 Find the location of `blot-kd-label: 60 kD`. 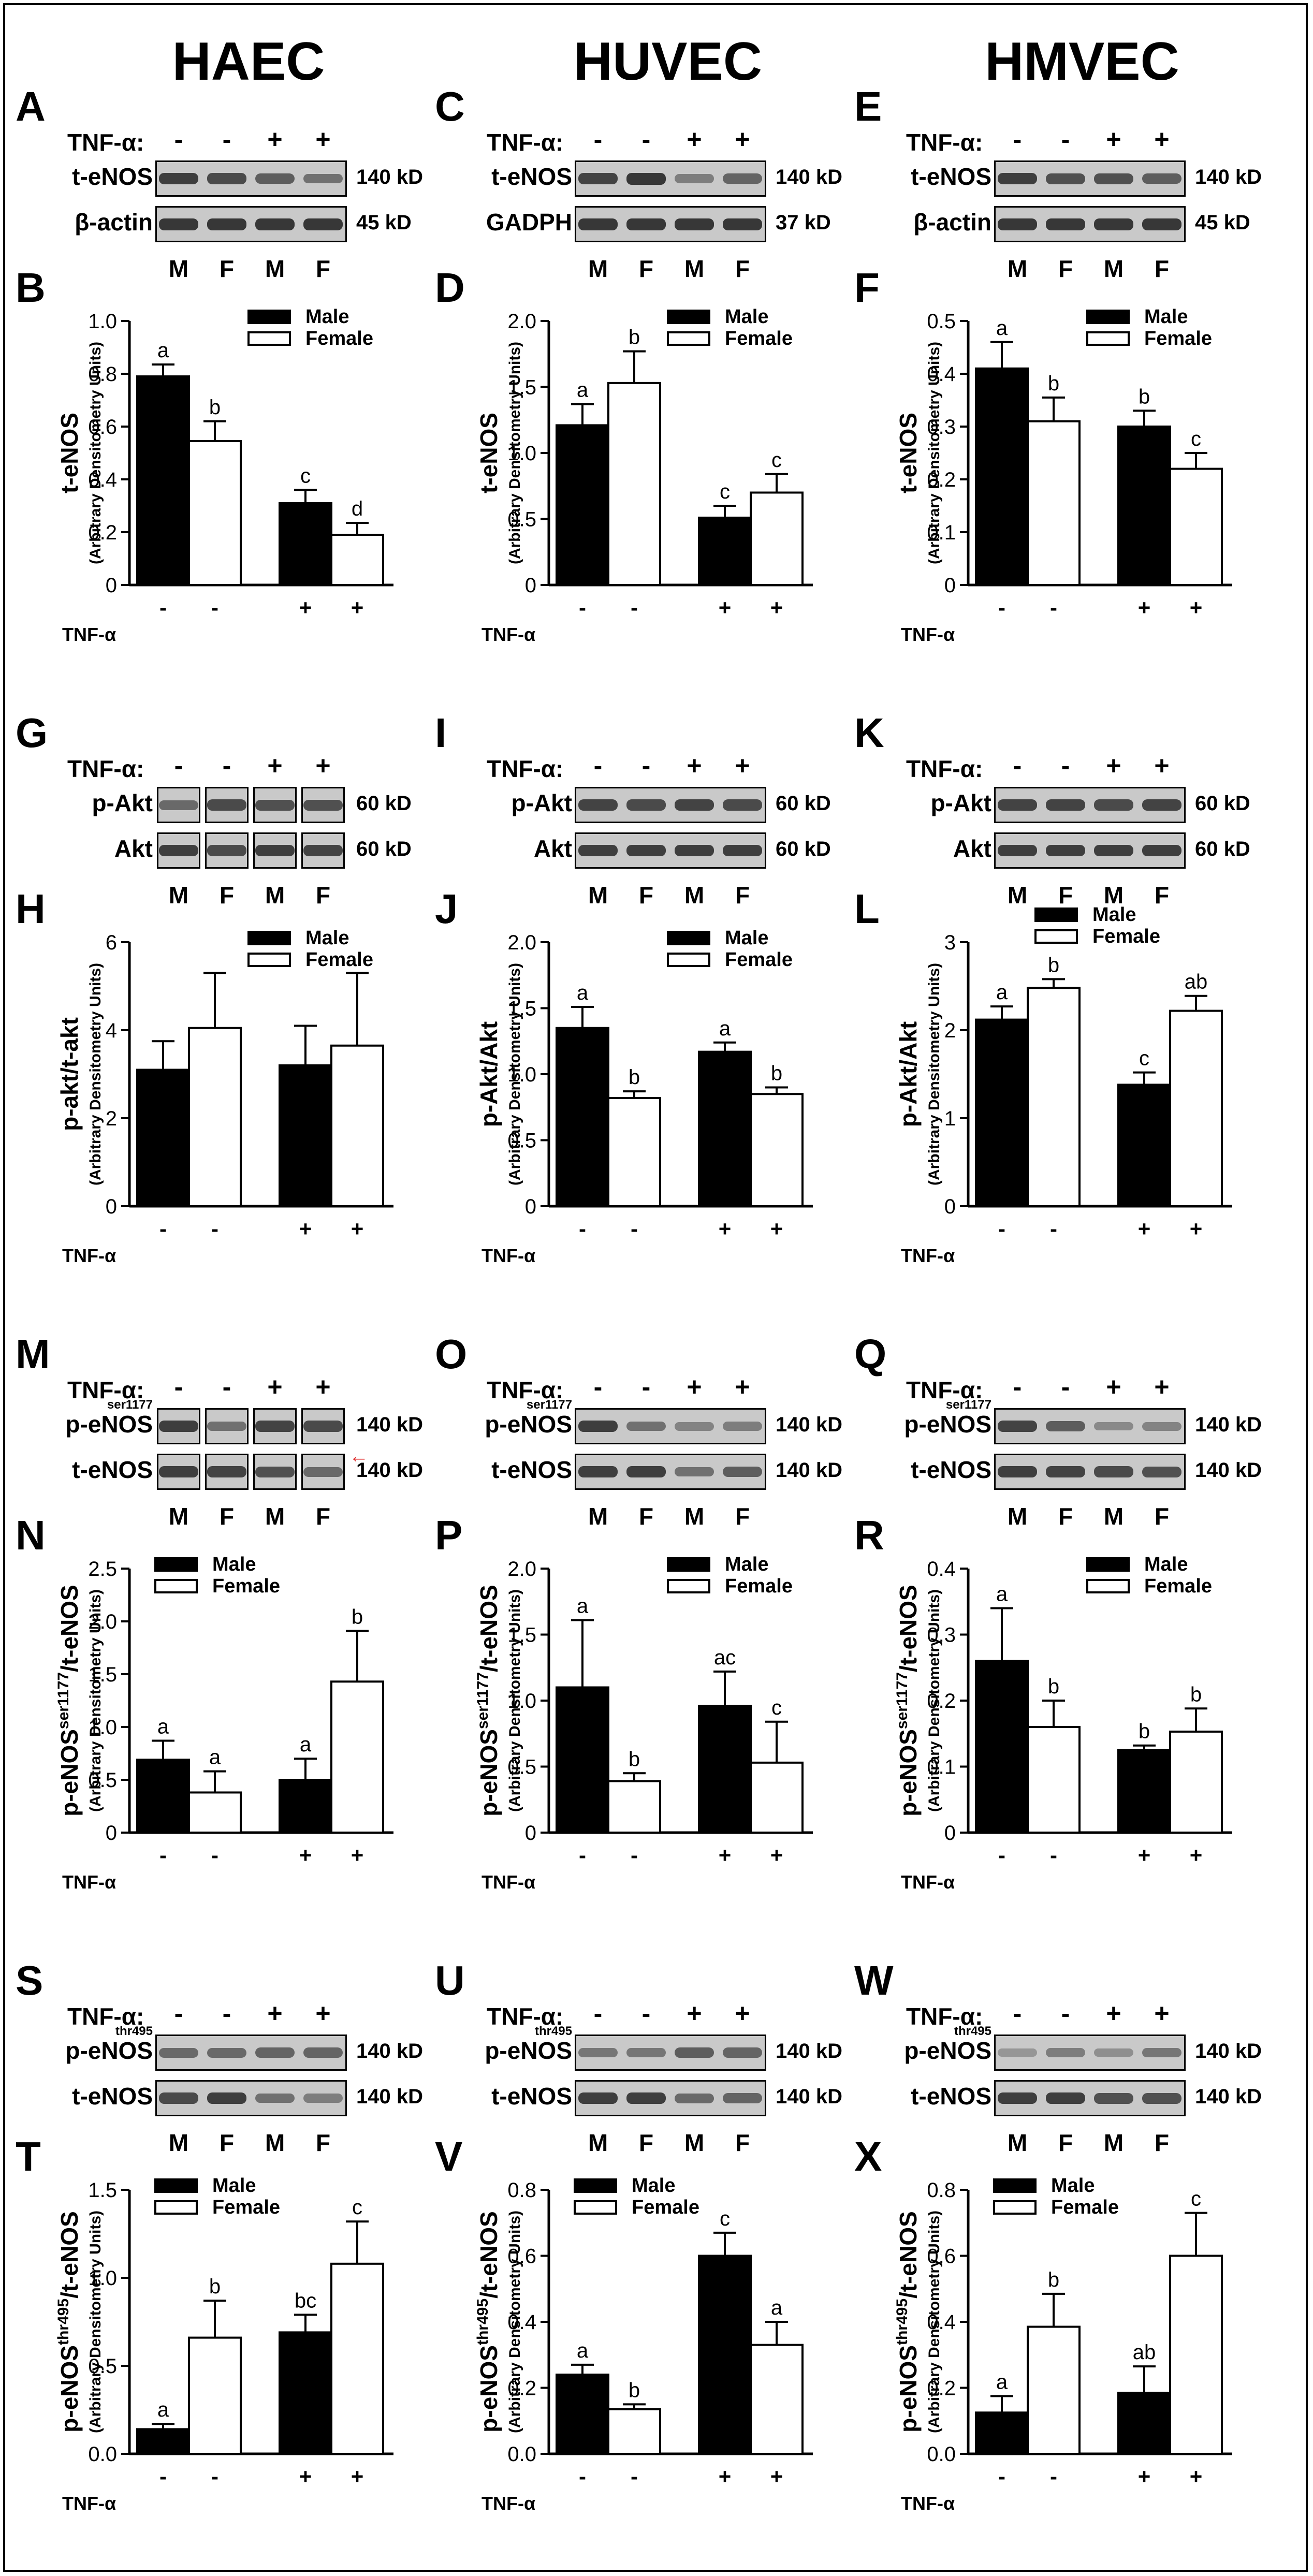

blot-kd-label: 60 kD is located at coordinates (1222, 803).